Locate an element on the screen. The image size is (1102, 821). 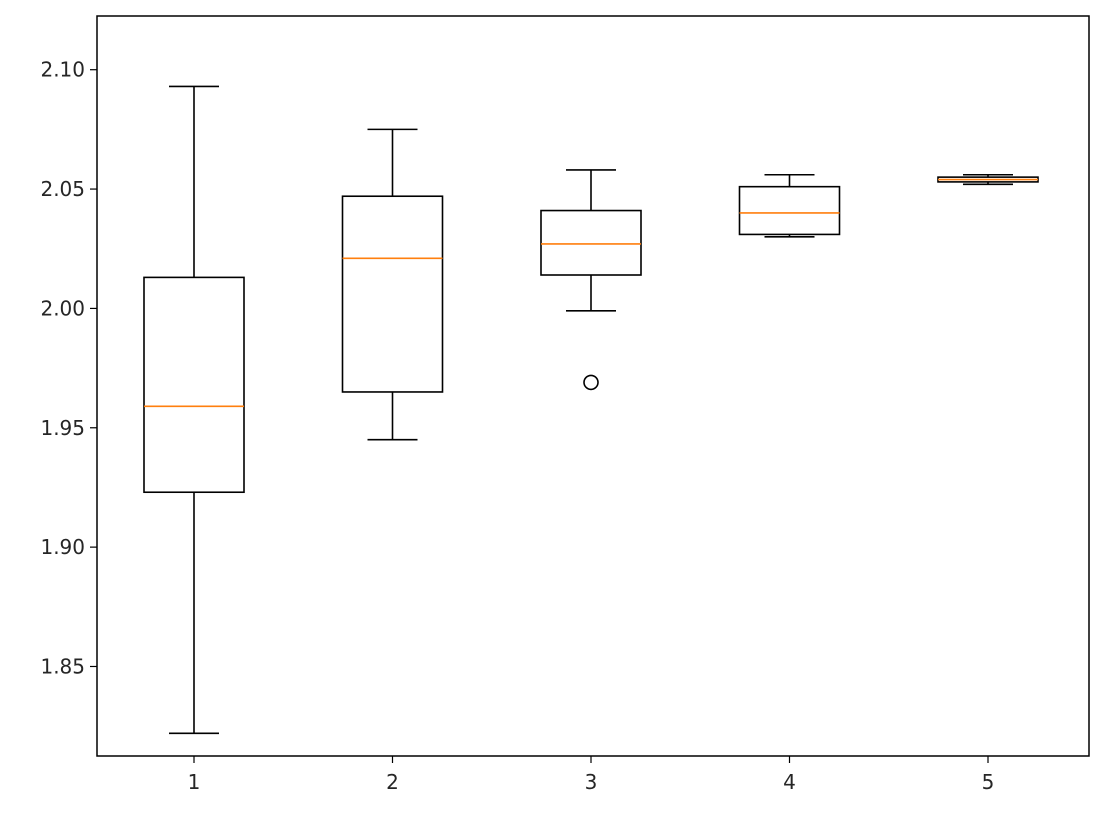
x-tick-label: 4 is located at coordinates (789, 782).